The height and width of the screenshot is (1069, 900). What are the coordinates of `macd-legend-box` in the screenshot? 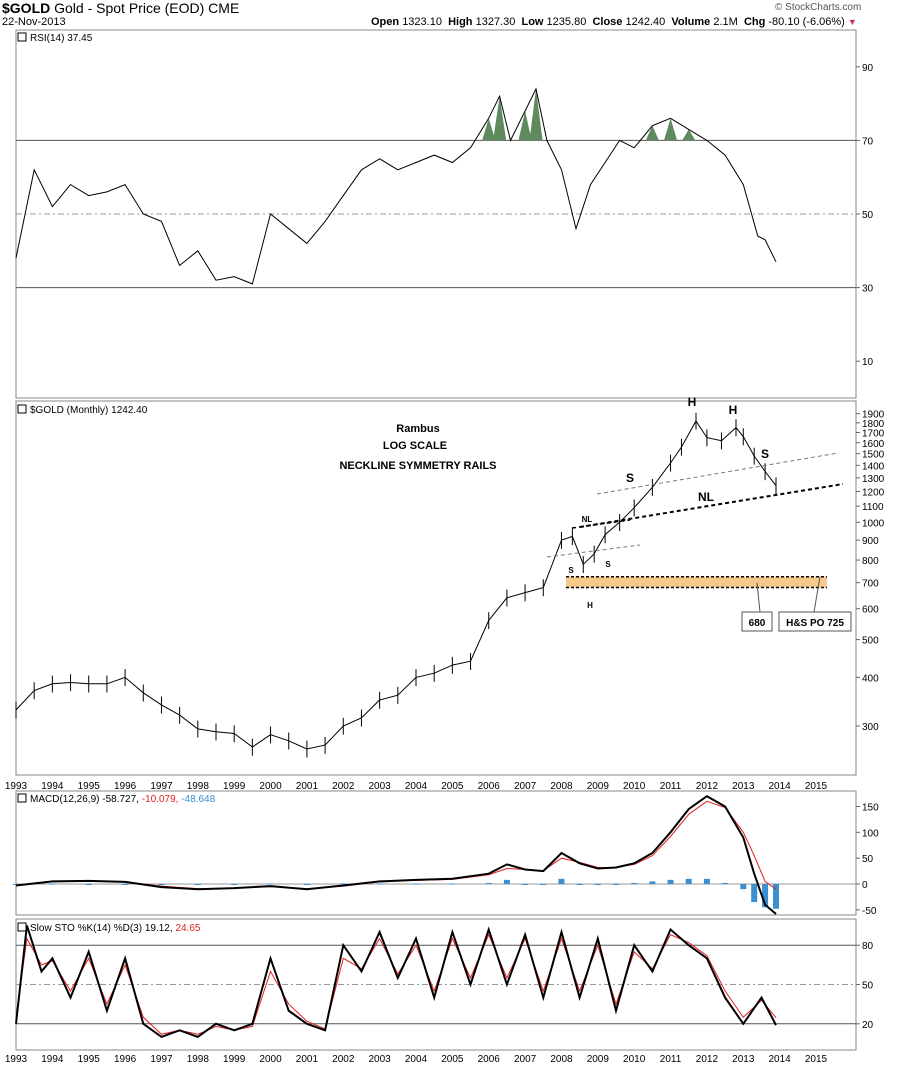 It's located at (22, 798).